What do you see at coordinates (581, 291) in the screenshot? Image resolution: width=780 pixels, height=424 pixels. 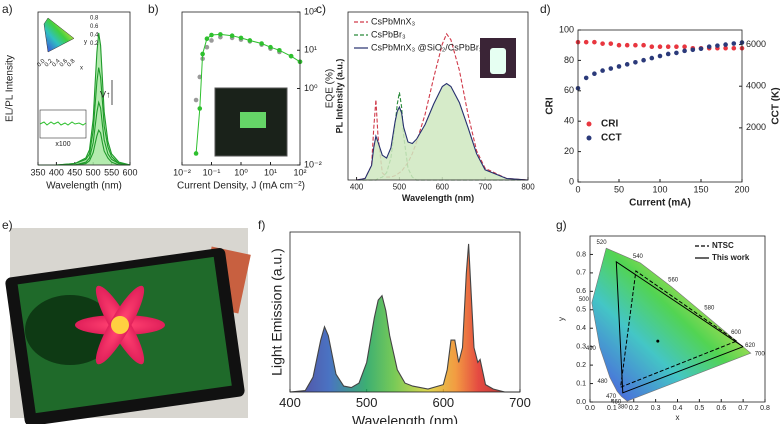 I see `y-tick-label: 0.6` at bounding box center [581, 291].